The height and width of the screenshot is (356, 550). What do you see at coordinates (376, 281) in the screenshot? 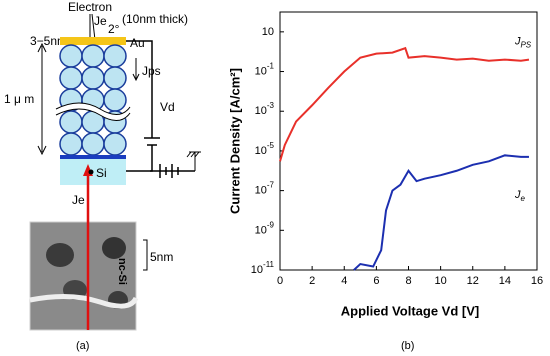
I see `x-tick-label: 6` at bounding box center [376, 281].